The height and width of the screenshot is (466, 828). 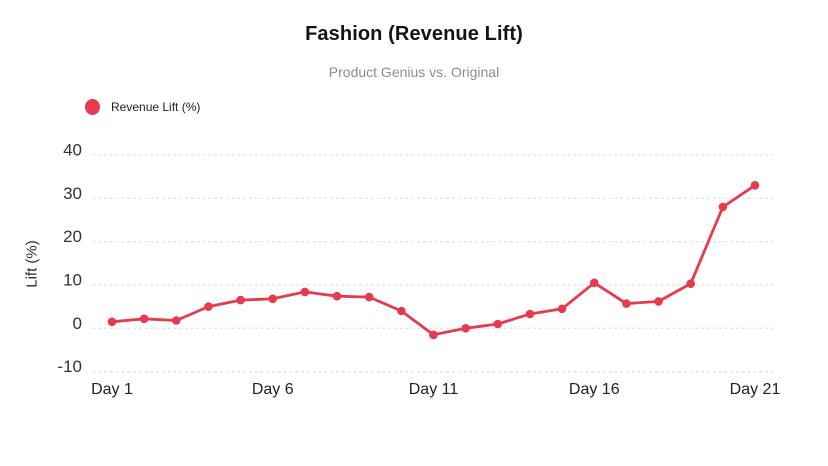 What do you see at coordinates (112, 389) in the screenshot?
I see `x-tick-label: Day 1` at bounding box center [112, 389].